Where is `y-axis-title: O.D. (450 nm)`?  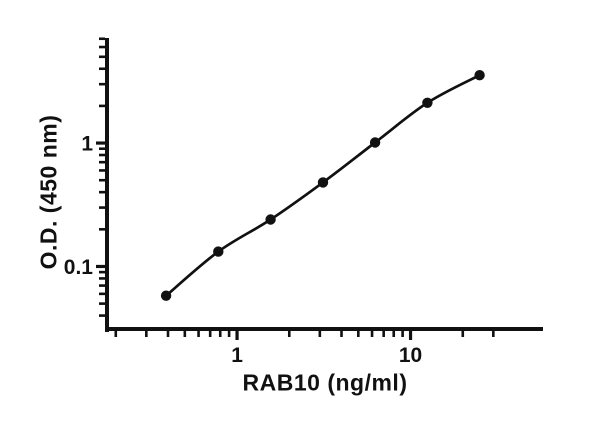
y-axis-title: O.D. (450 nm) is located at coordinates (48, 192).